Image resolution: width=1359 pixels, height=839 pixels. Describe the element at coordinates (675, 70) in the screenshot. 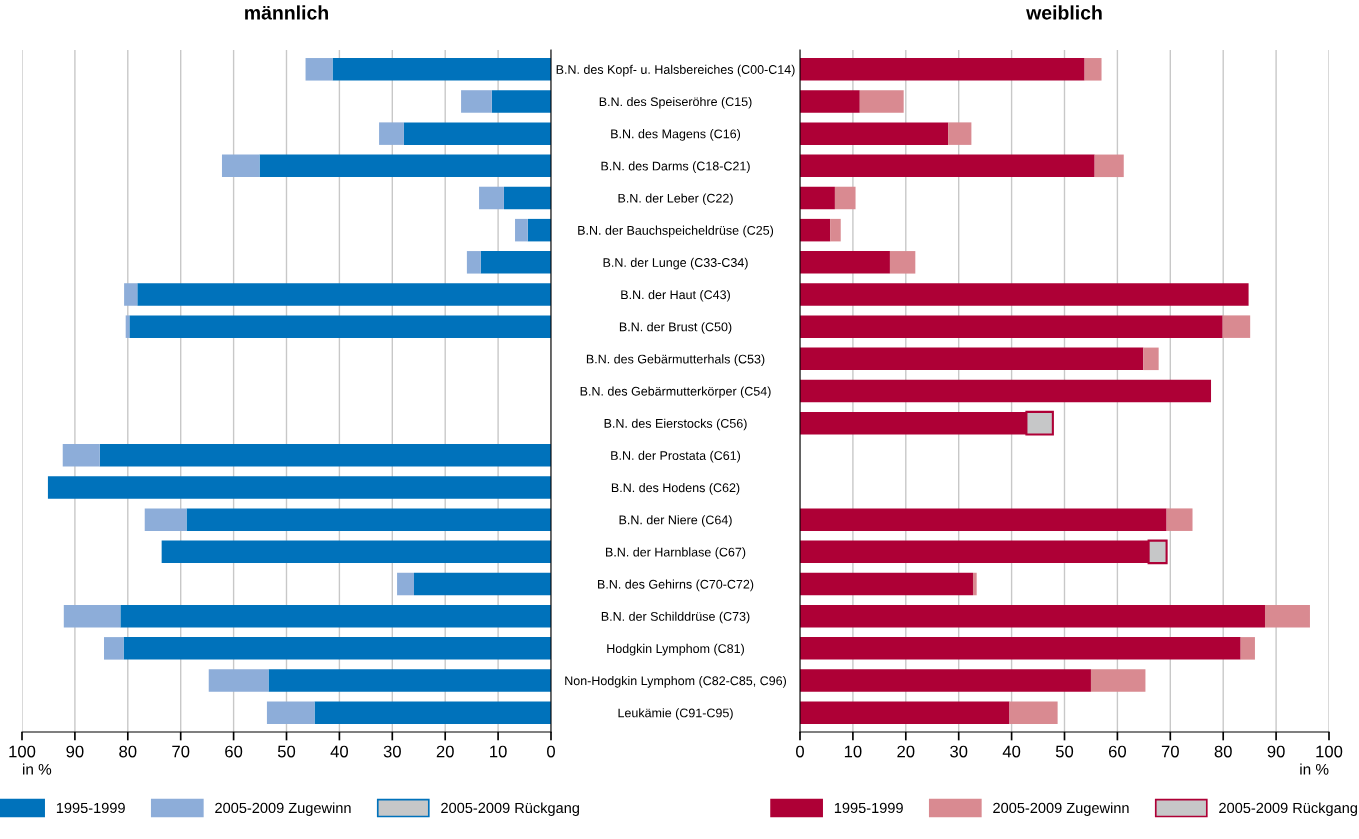

I see `y-tick-label: B.N. des Kopf- u. Halsbereiches (C00-C14)` at that location.